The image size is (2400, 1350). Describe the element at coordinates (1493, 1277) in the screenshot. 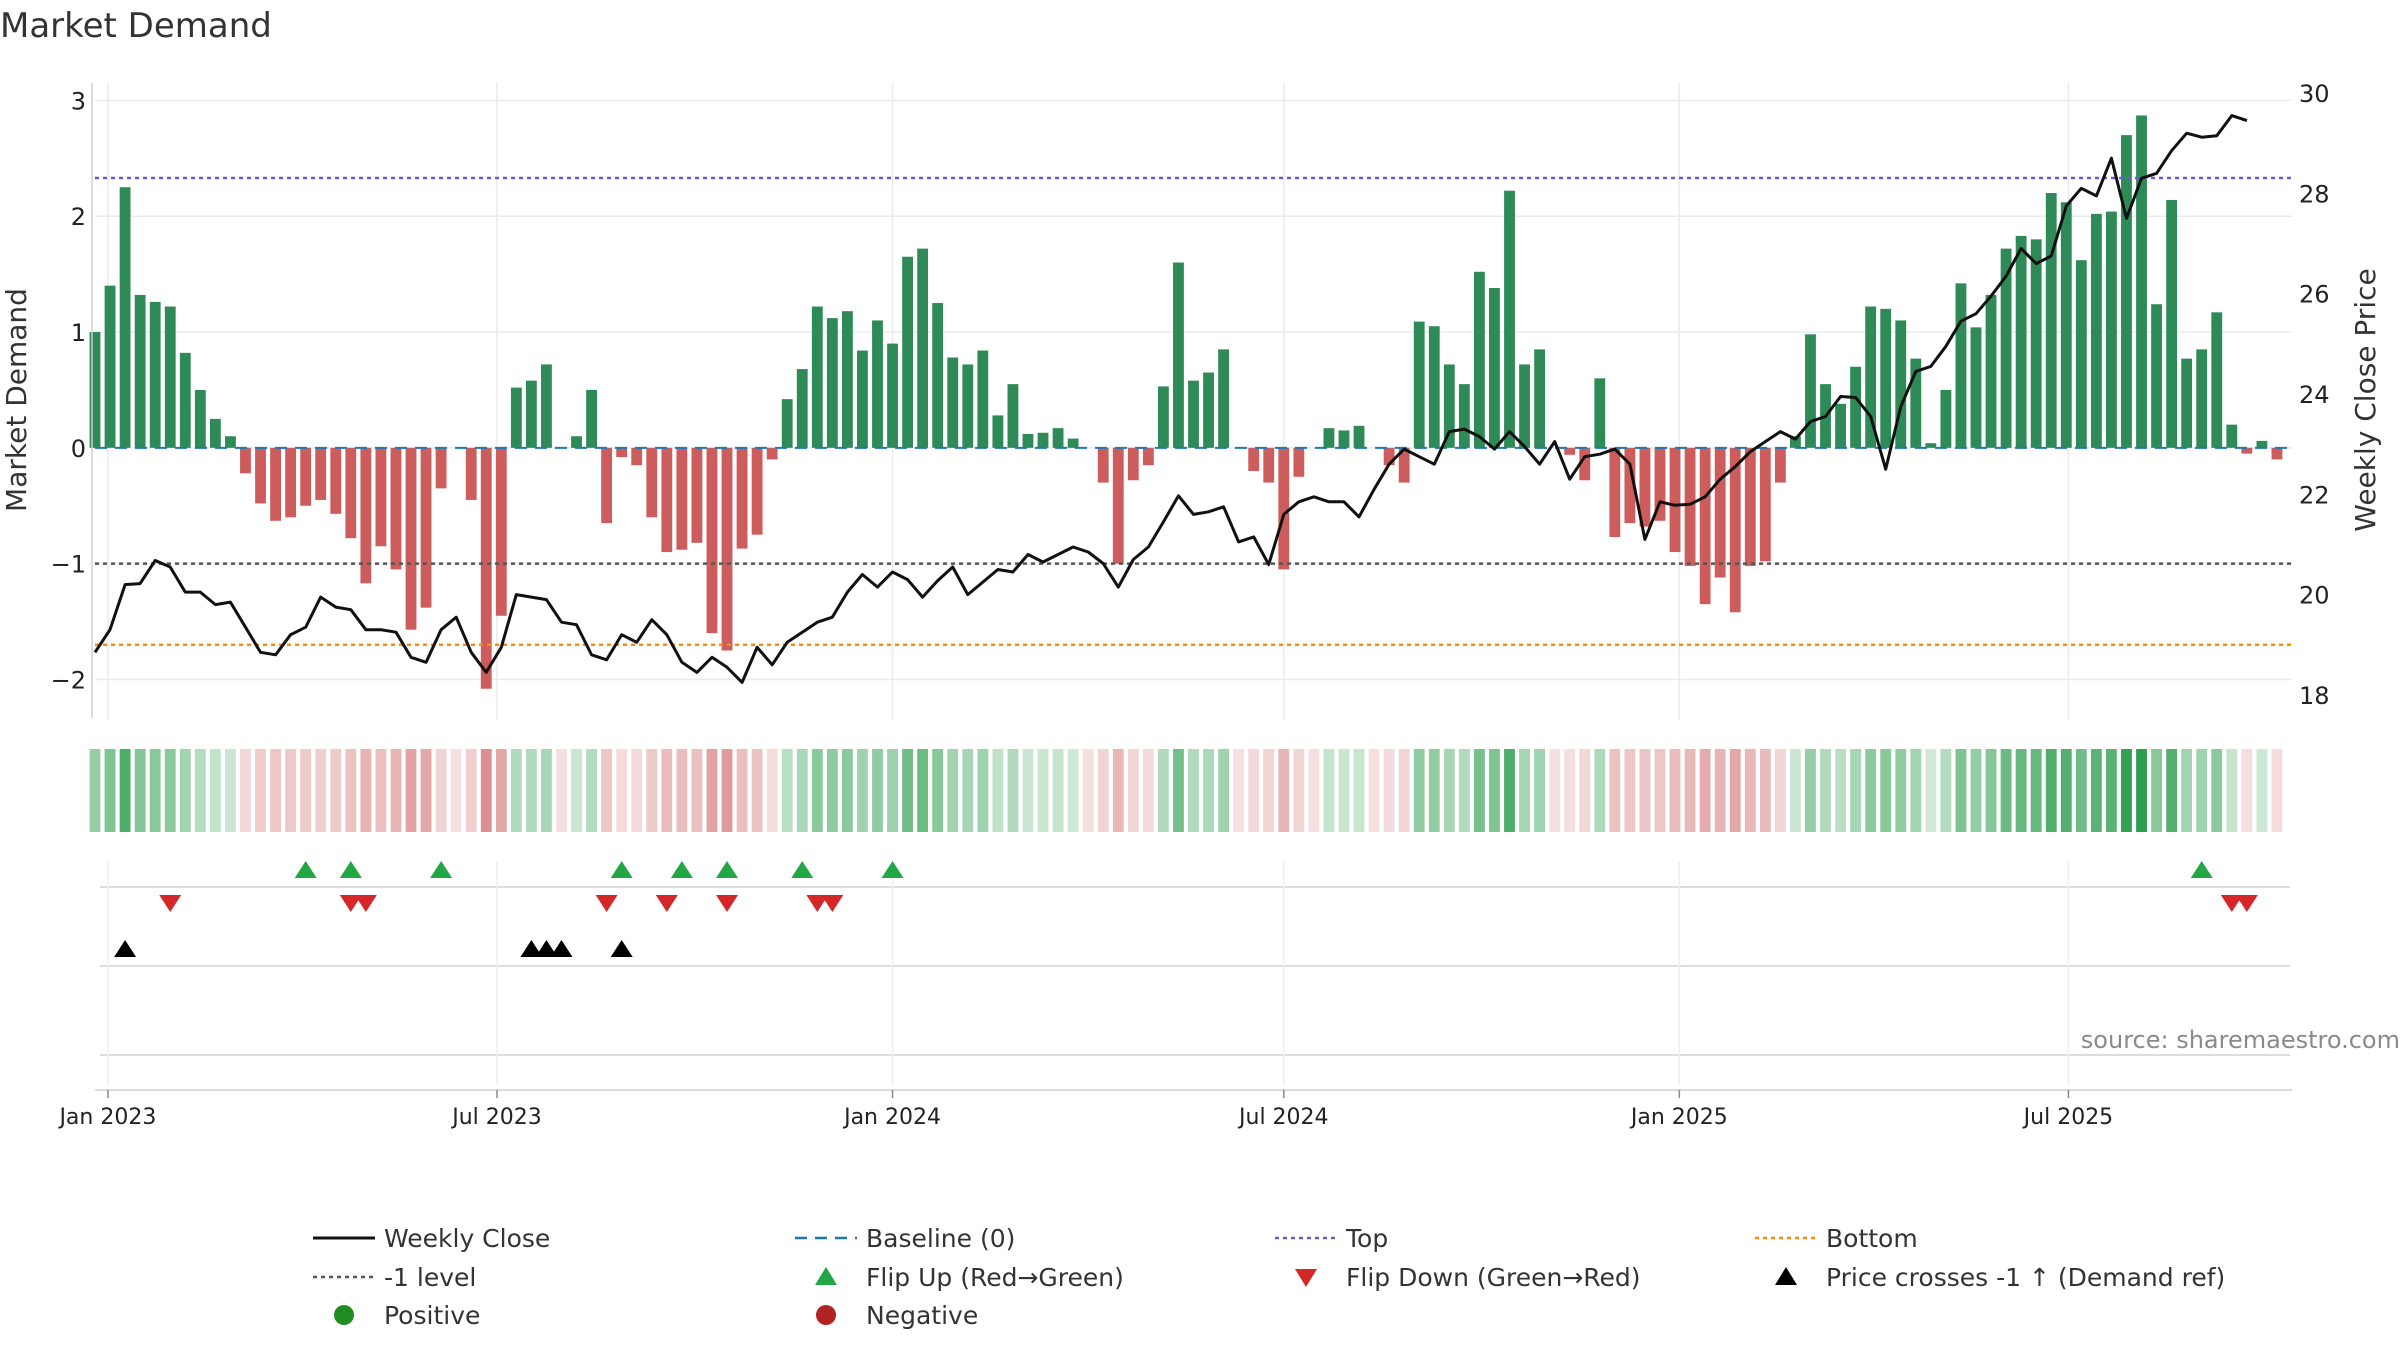

I see `legend-label: Flip Down (Green→Red)` at that location.